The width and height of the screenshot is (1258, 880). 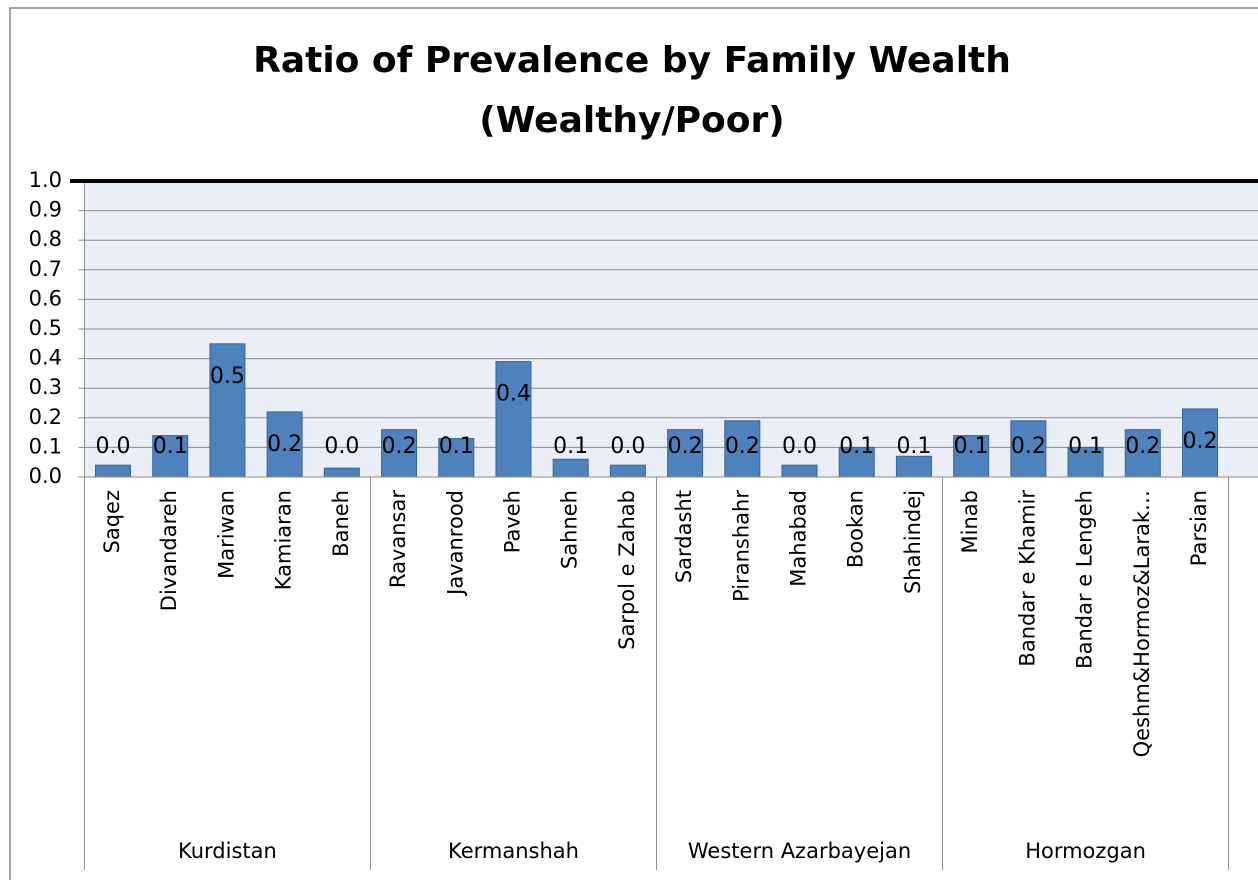 What do you see at coordinates (455, 543) in the screenshot?
I see `x-tick-label: Javanrood` at bounding box center [455, 543].